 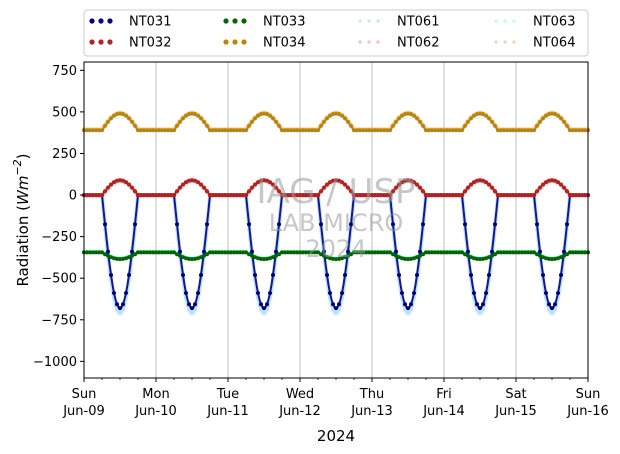 I want to click on x-tick-date: Jun-10, so click(x=155, y=411).